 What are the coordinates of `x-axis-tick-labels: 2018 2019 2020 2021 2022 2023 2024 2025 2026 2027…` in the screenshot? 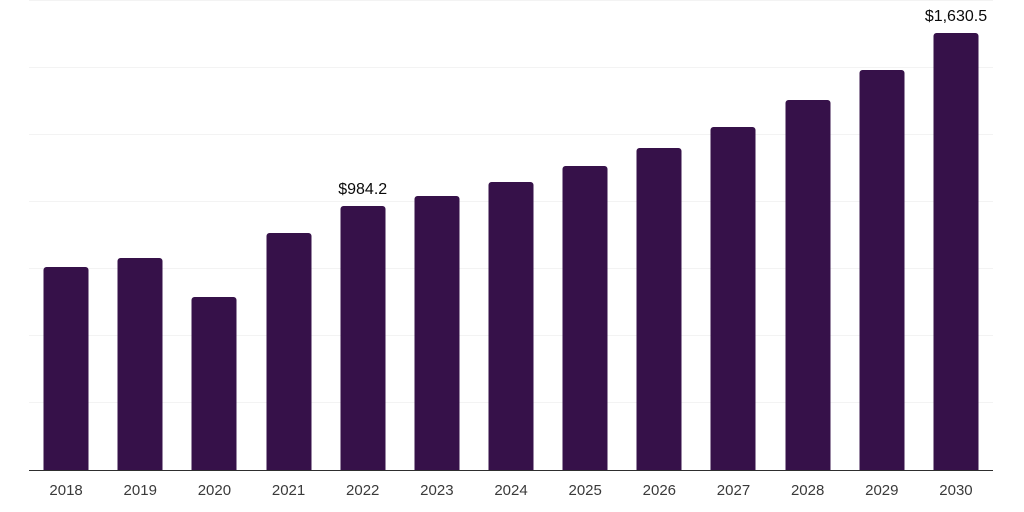 It's located at (511, 491).